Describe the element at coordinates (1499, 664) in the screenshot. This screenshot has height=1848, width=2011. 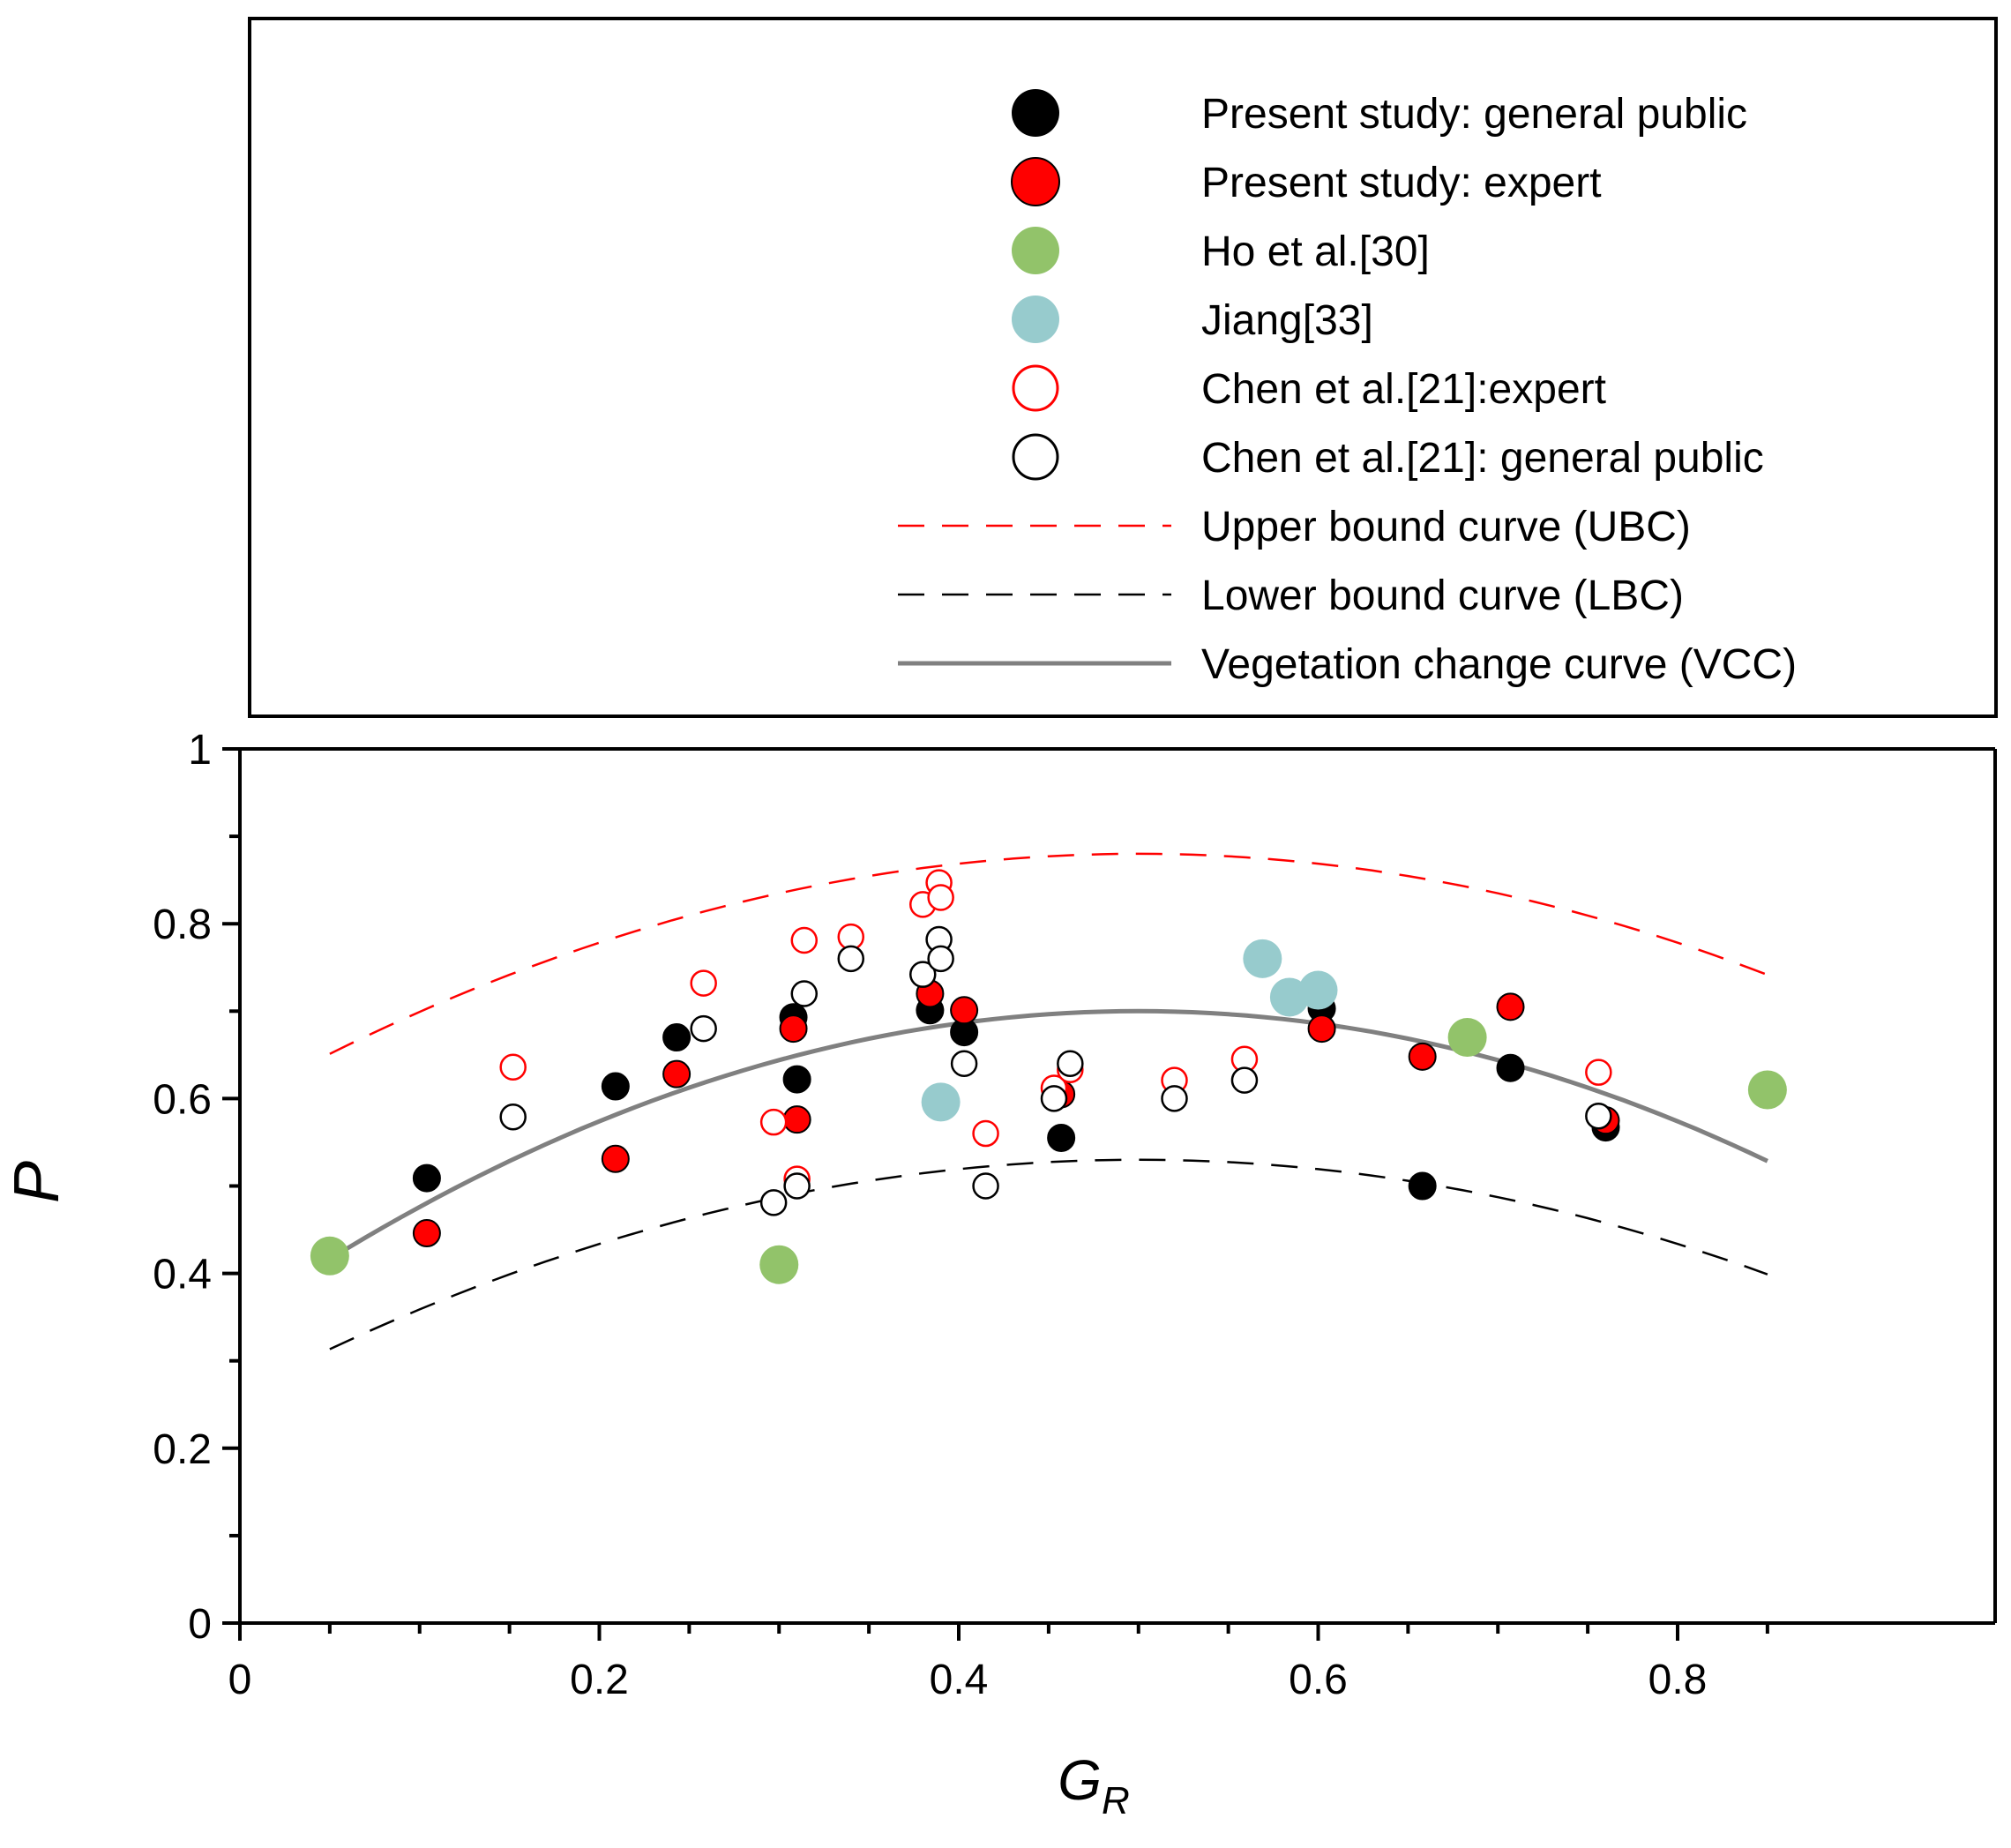
I see `legend-label: Vegetation change curve (VCC)` at that location.